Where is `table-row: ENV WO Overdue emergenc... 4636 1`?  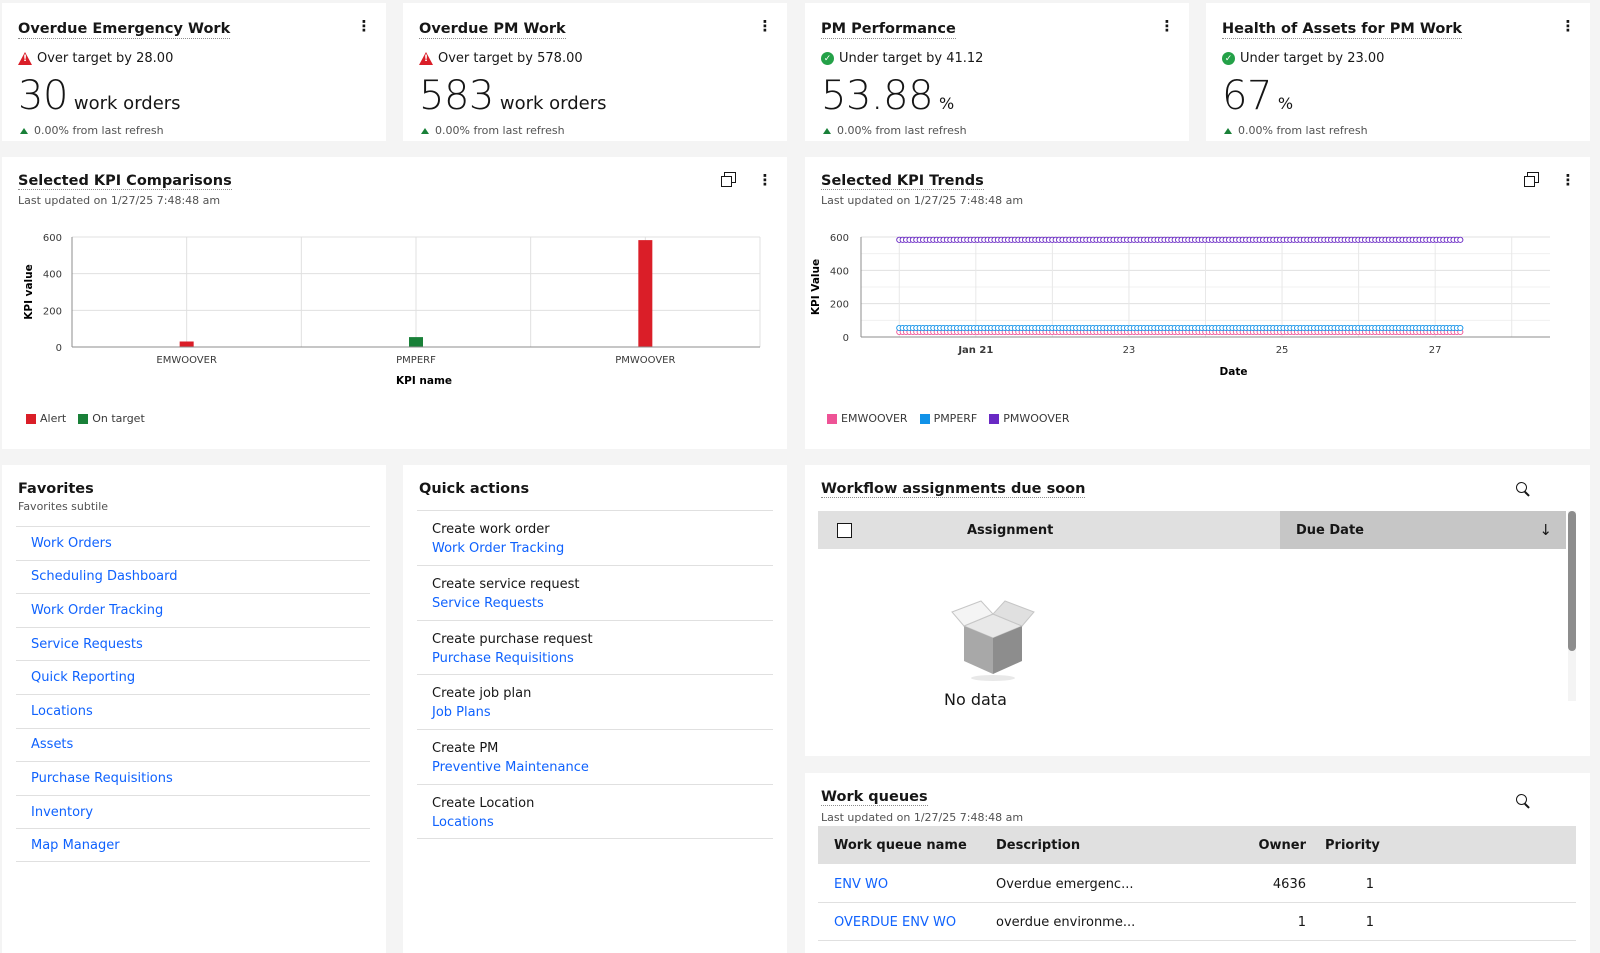
table-row: ENV WO Overdue emergenc... 4636 1 is located at coordinates (1197, 884).